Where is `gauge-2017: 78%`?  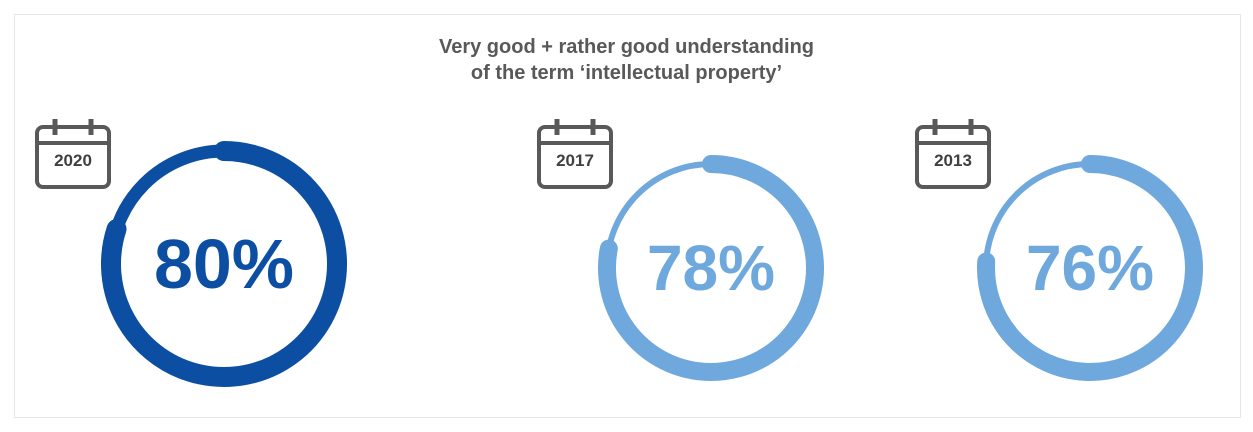 gauge-2017: 78% is located at coordinates (711, 268).